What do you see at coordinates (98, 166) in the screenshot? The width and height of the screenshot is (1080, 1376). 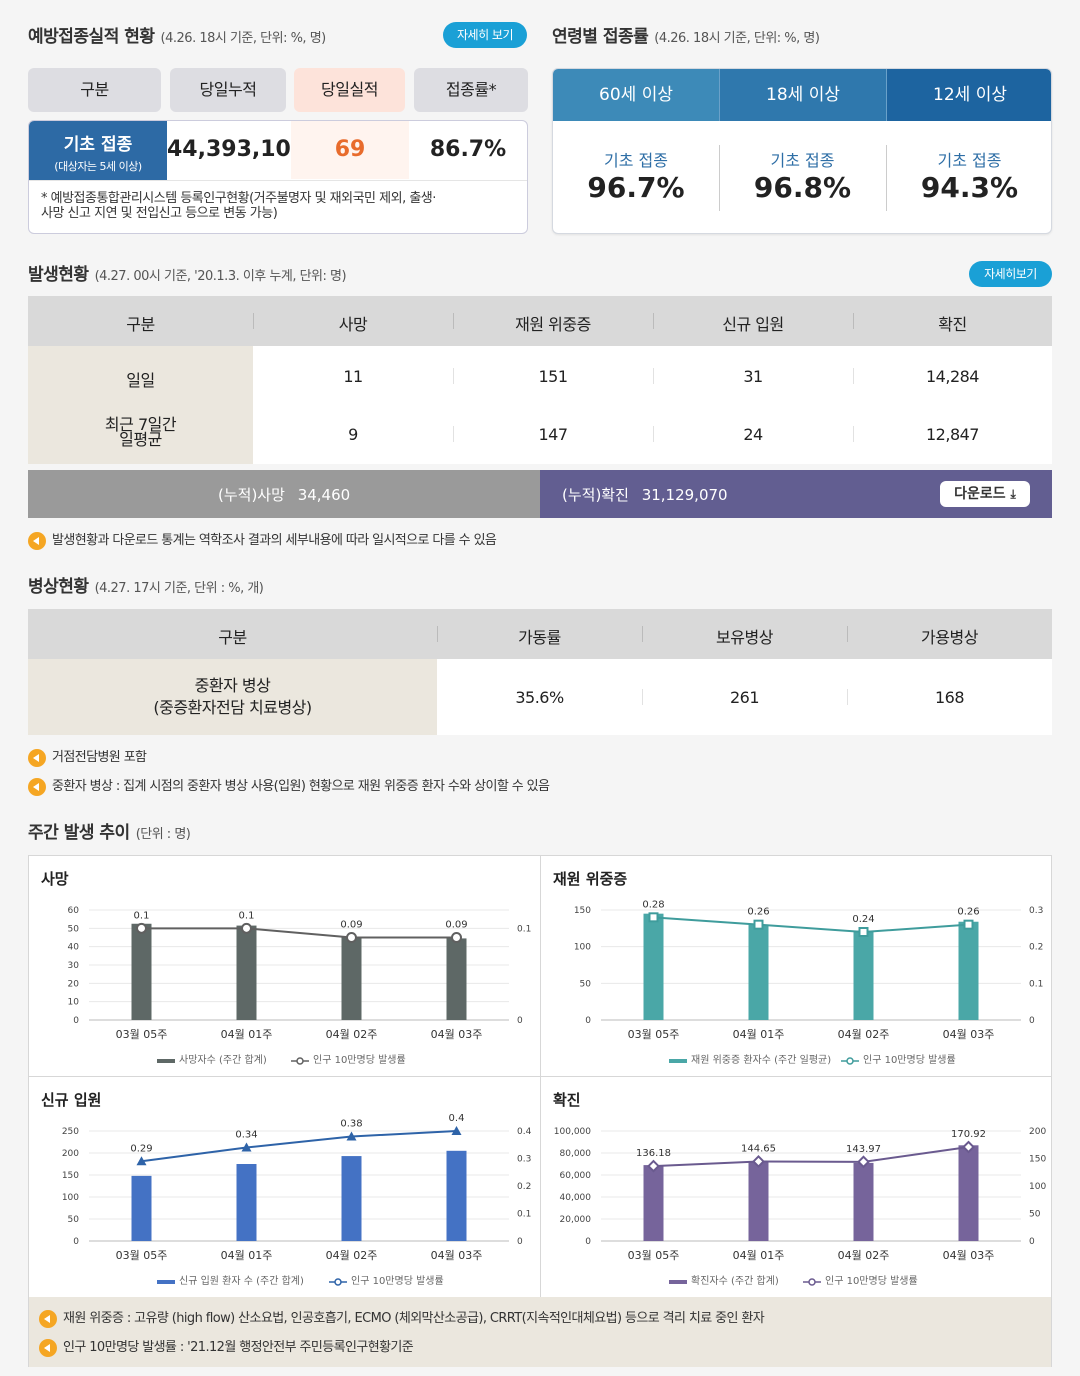 I see `vaccination-row-sublabel: (대상자는 5세 이상)` at bounding box center [98, 166].